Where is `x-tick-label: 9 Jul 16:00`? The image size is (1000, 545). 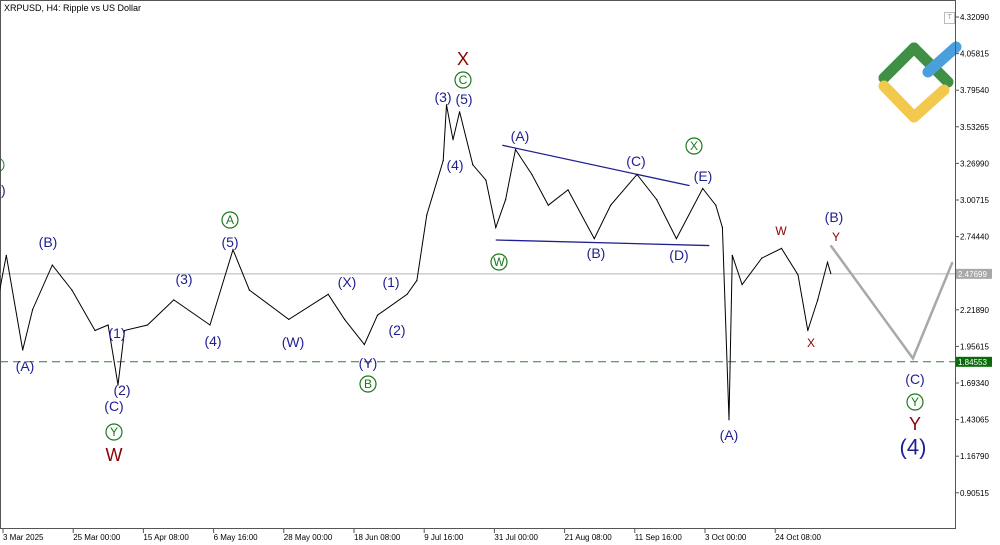 x-tick-label: 9 Jul 16:00 is located at coordinates (444, 537).